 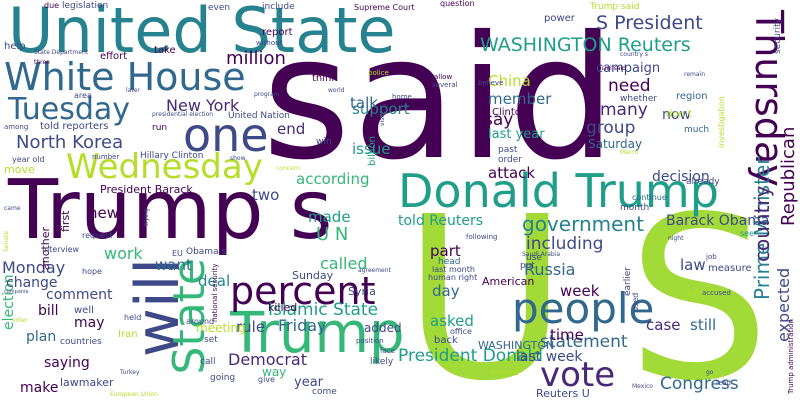 What do you see at coordinates (203, 105) in the screenshot?
I see `word-new-york: New York` at bounding box center [203, 105].